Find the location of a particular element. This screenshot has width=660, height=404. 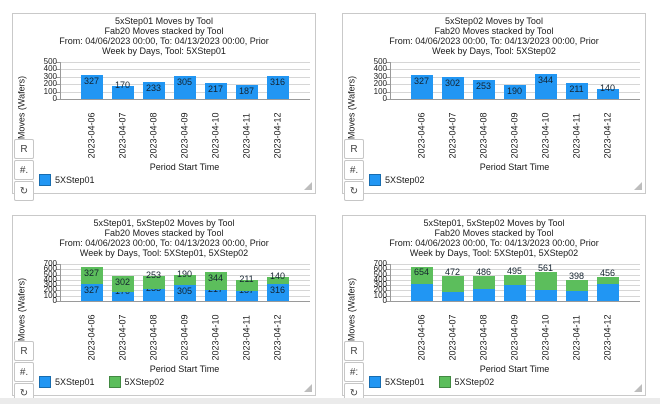

y-tick-label: 400 is located at coordinates (380, 68).